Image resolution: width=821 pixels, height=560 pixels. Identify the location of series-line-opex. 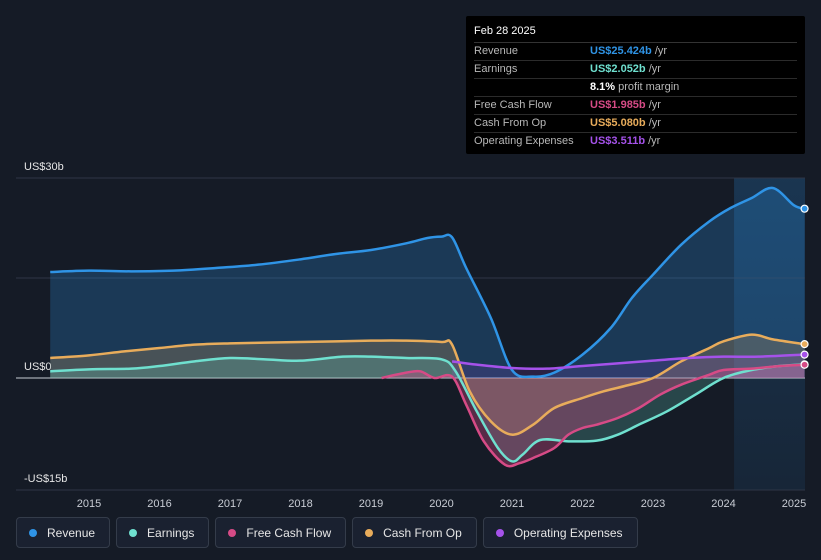
(628, 362).